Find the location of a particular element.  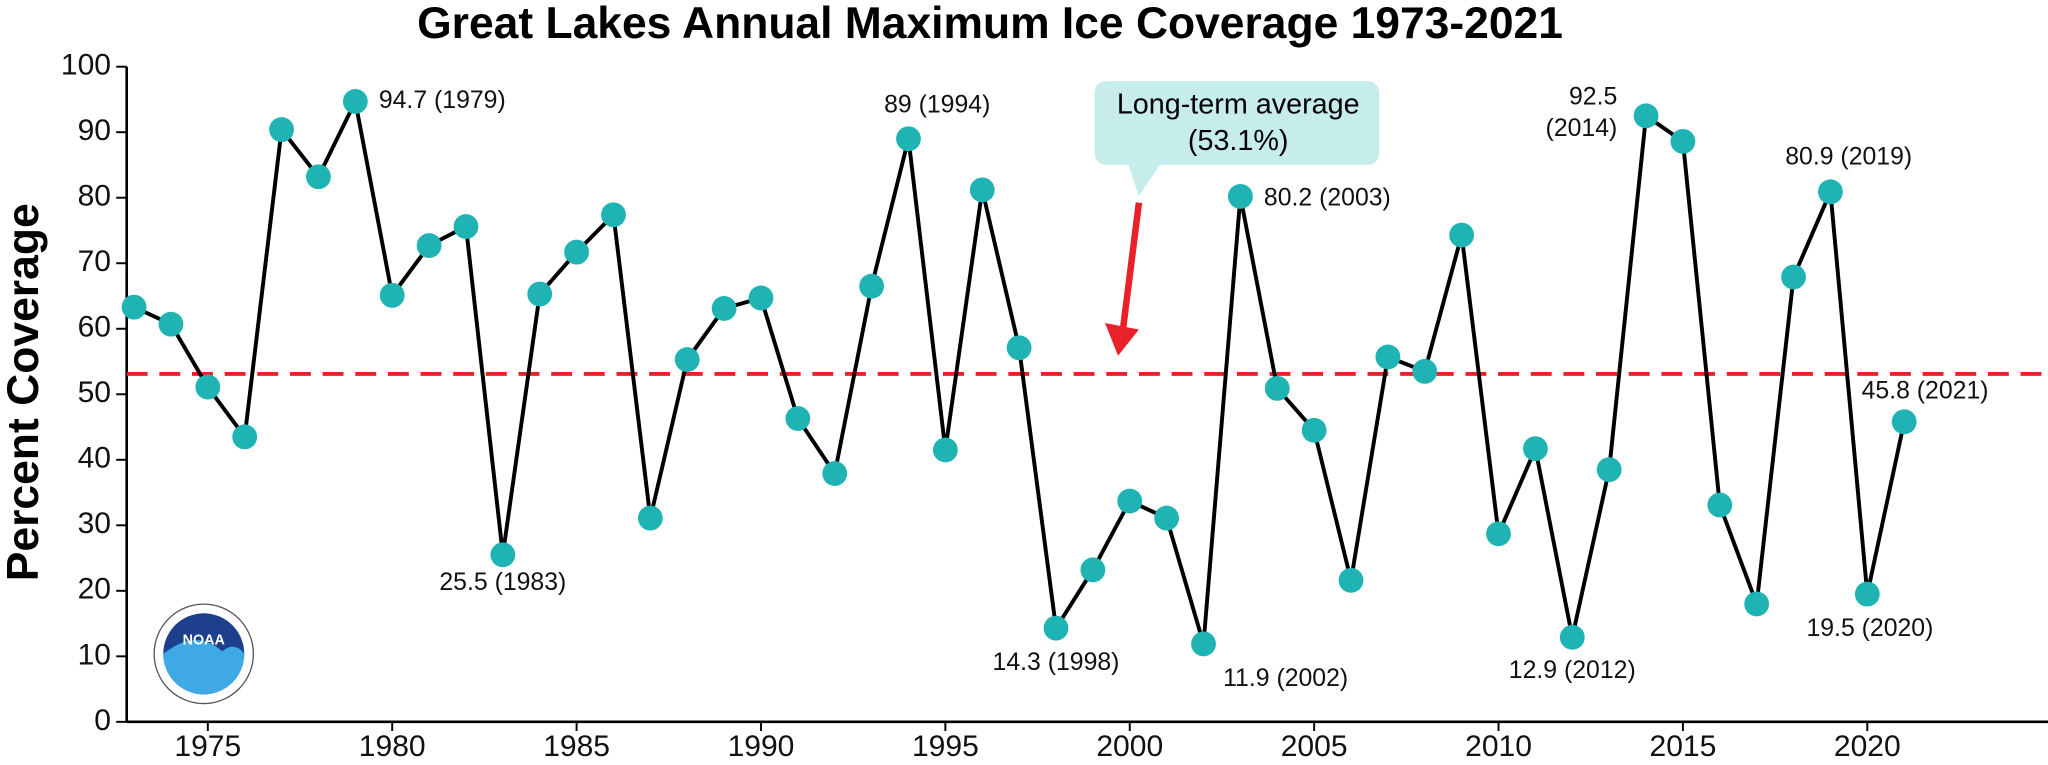

value-label: 45.8 (2021) is located at coordinates (1925, 390).